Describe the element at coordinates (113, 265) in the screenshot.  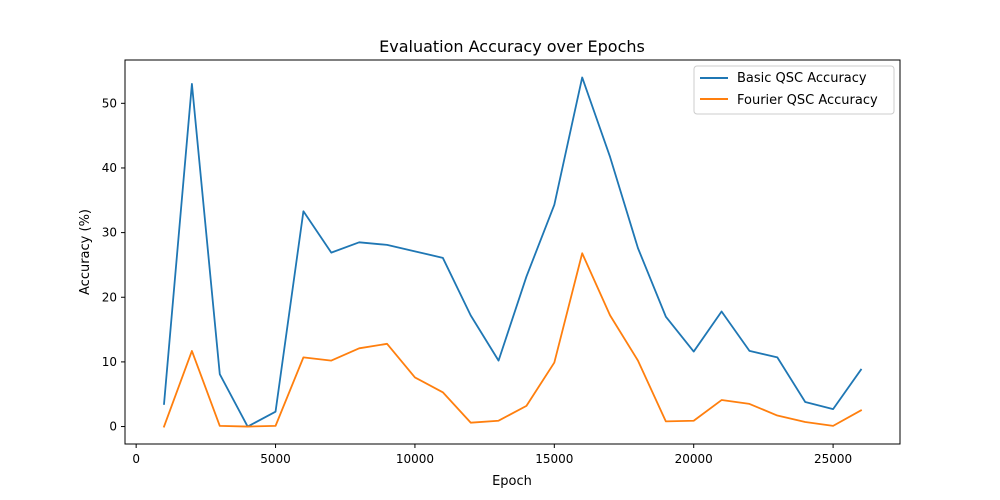
I see `y-axis: 0 10 20 30 40 50` at that location.